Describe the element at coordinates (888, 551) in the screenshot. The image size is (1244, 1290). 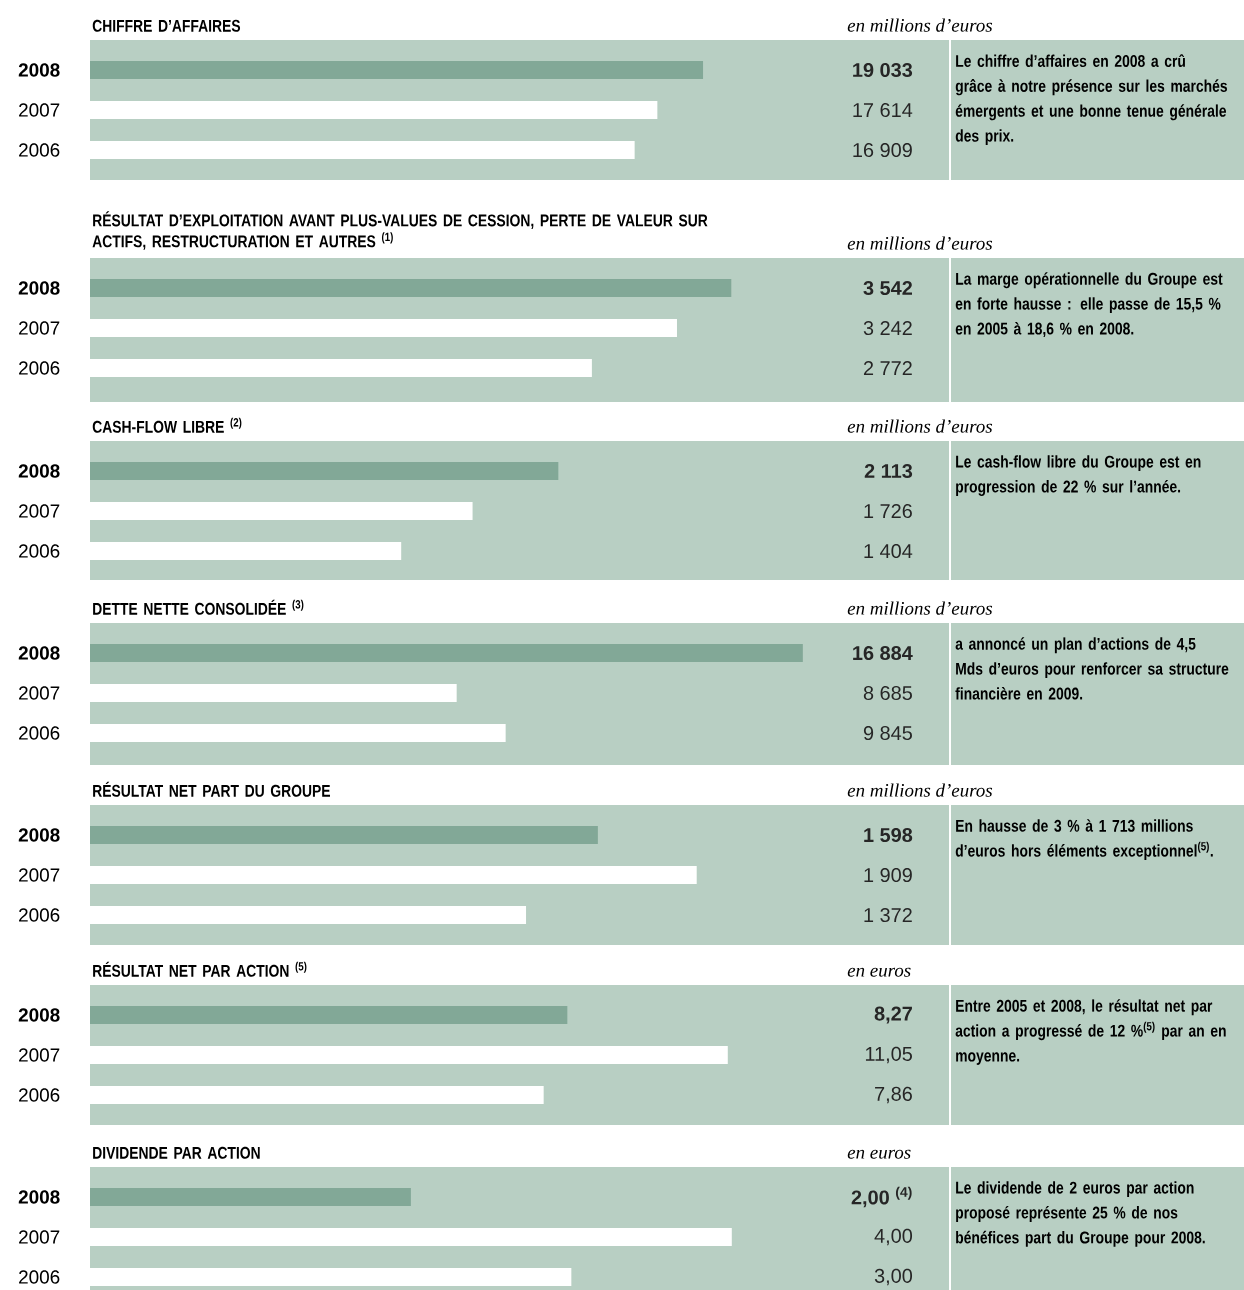
I see `data-label: 1 404` at that location.